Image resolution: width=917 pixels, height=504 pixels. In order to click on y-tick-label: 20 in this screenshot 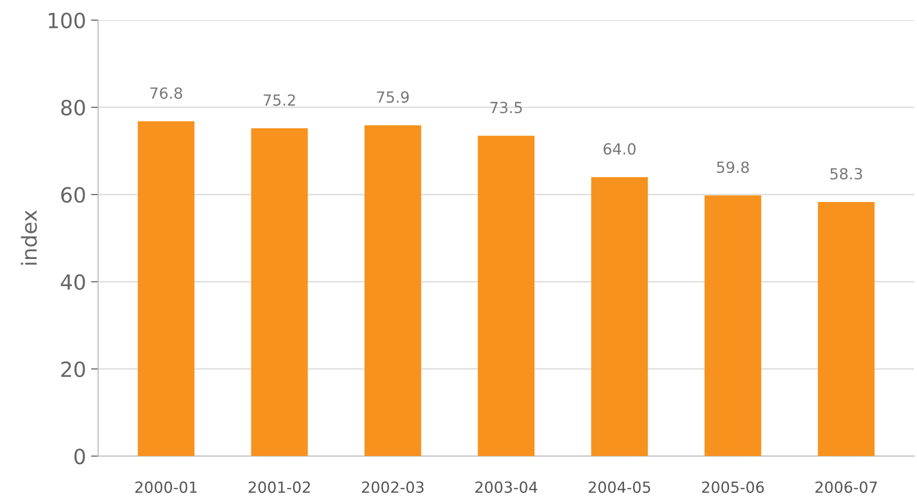, I will do `click(73, 369)`.